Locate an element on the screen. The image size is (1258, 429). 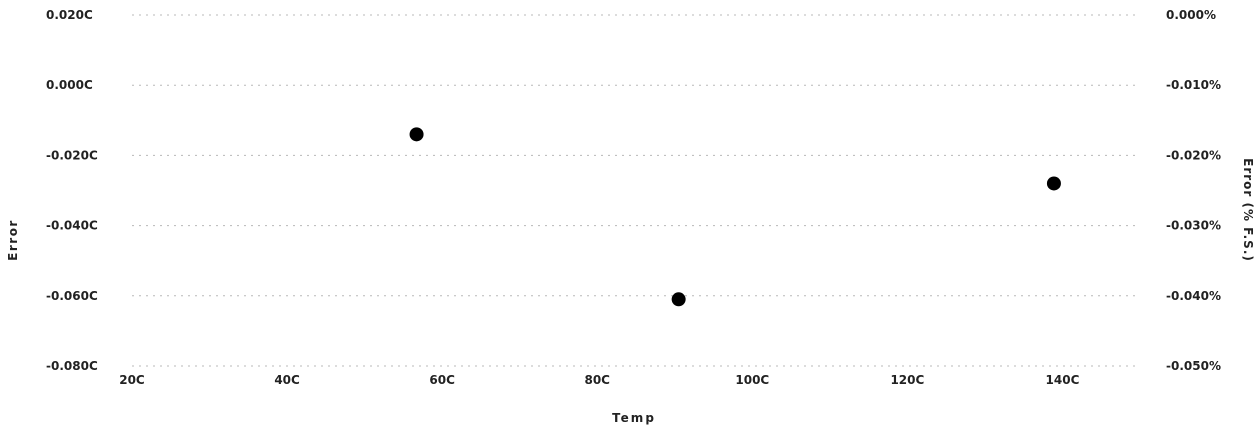
x-axis: 20C 40C 60C 80C 100C 120C 140C is located at coordinates (599, 380).